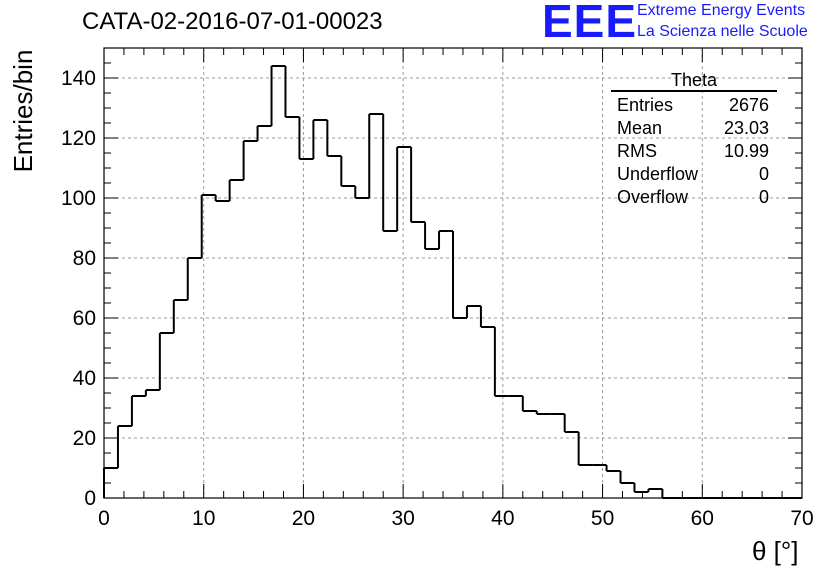 This screenshot has height=572, width=836. Describe the element at coordinates (84, 318) in the screenshot. I see `y-tick-label: 60` at that location.